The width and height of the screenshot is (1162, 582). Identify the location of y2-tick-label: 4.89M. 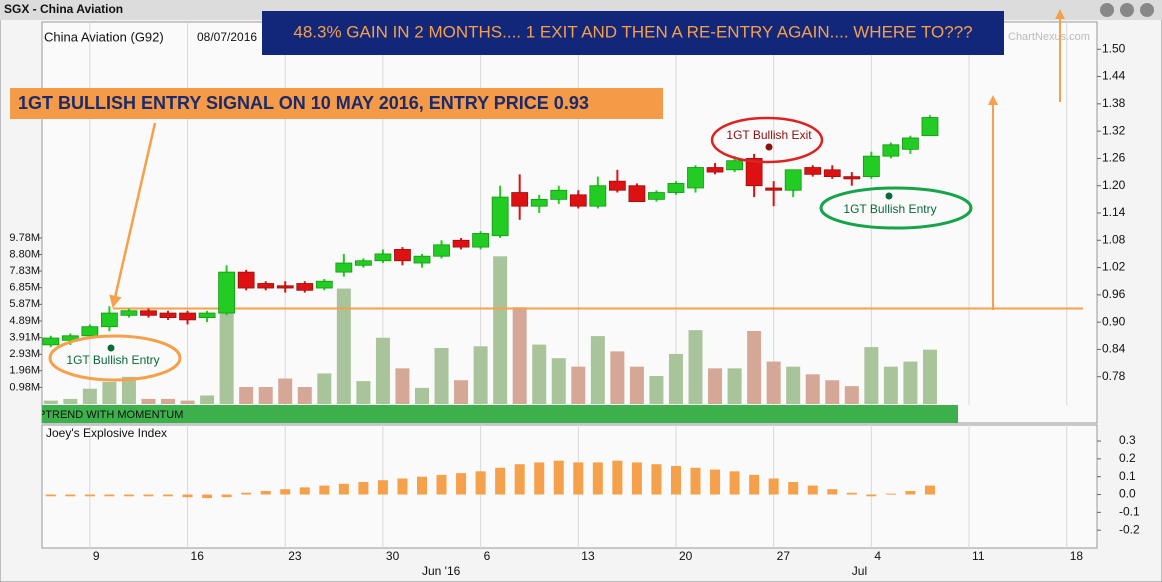
(24, 321).